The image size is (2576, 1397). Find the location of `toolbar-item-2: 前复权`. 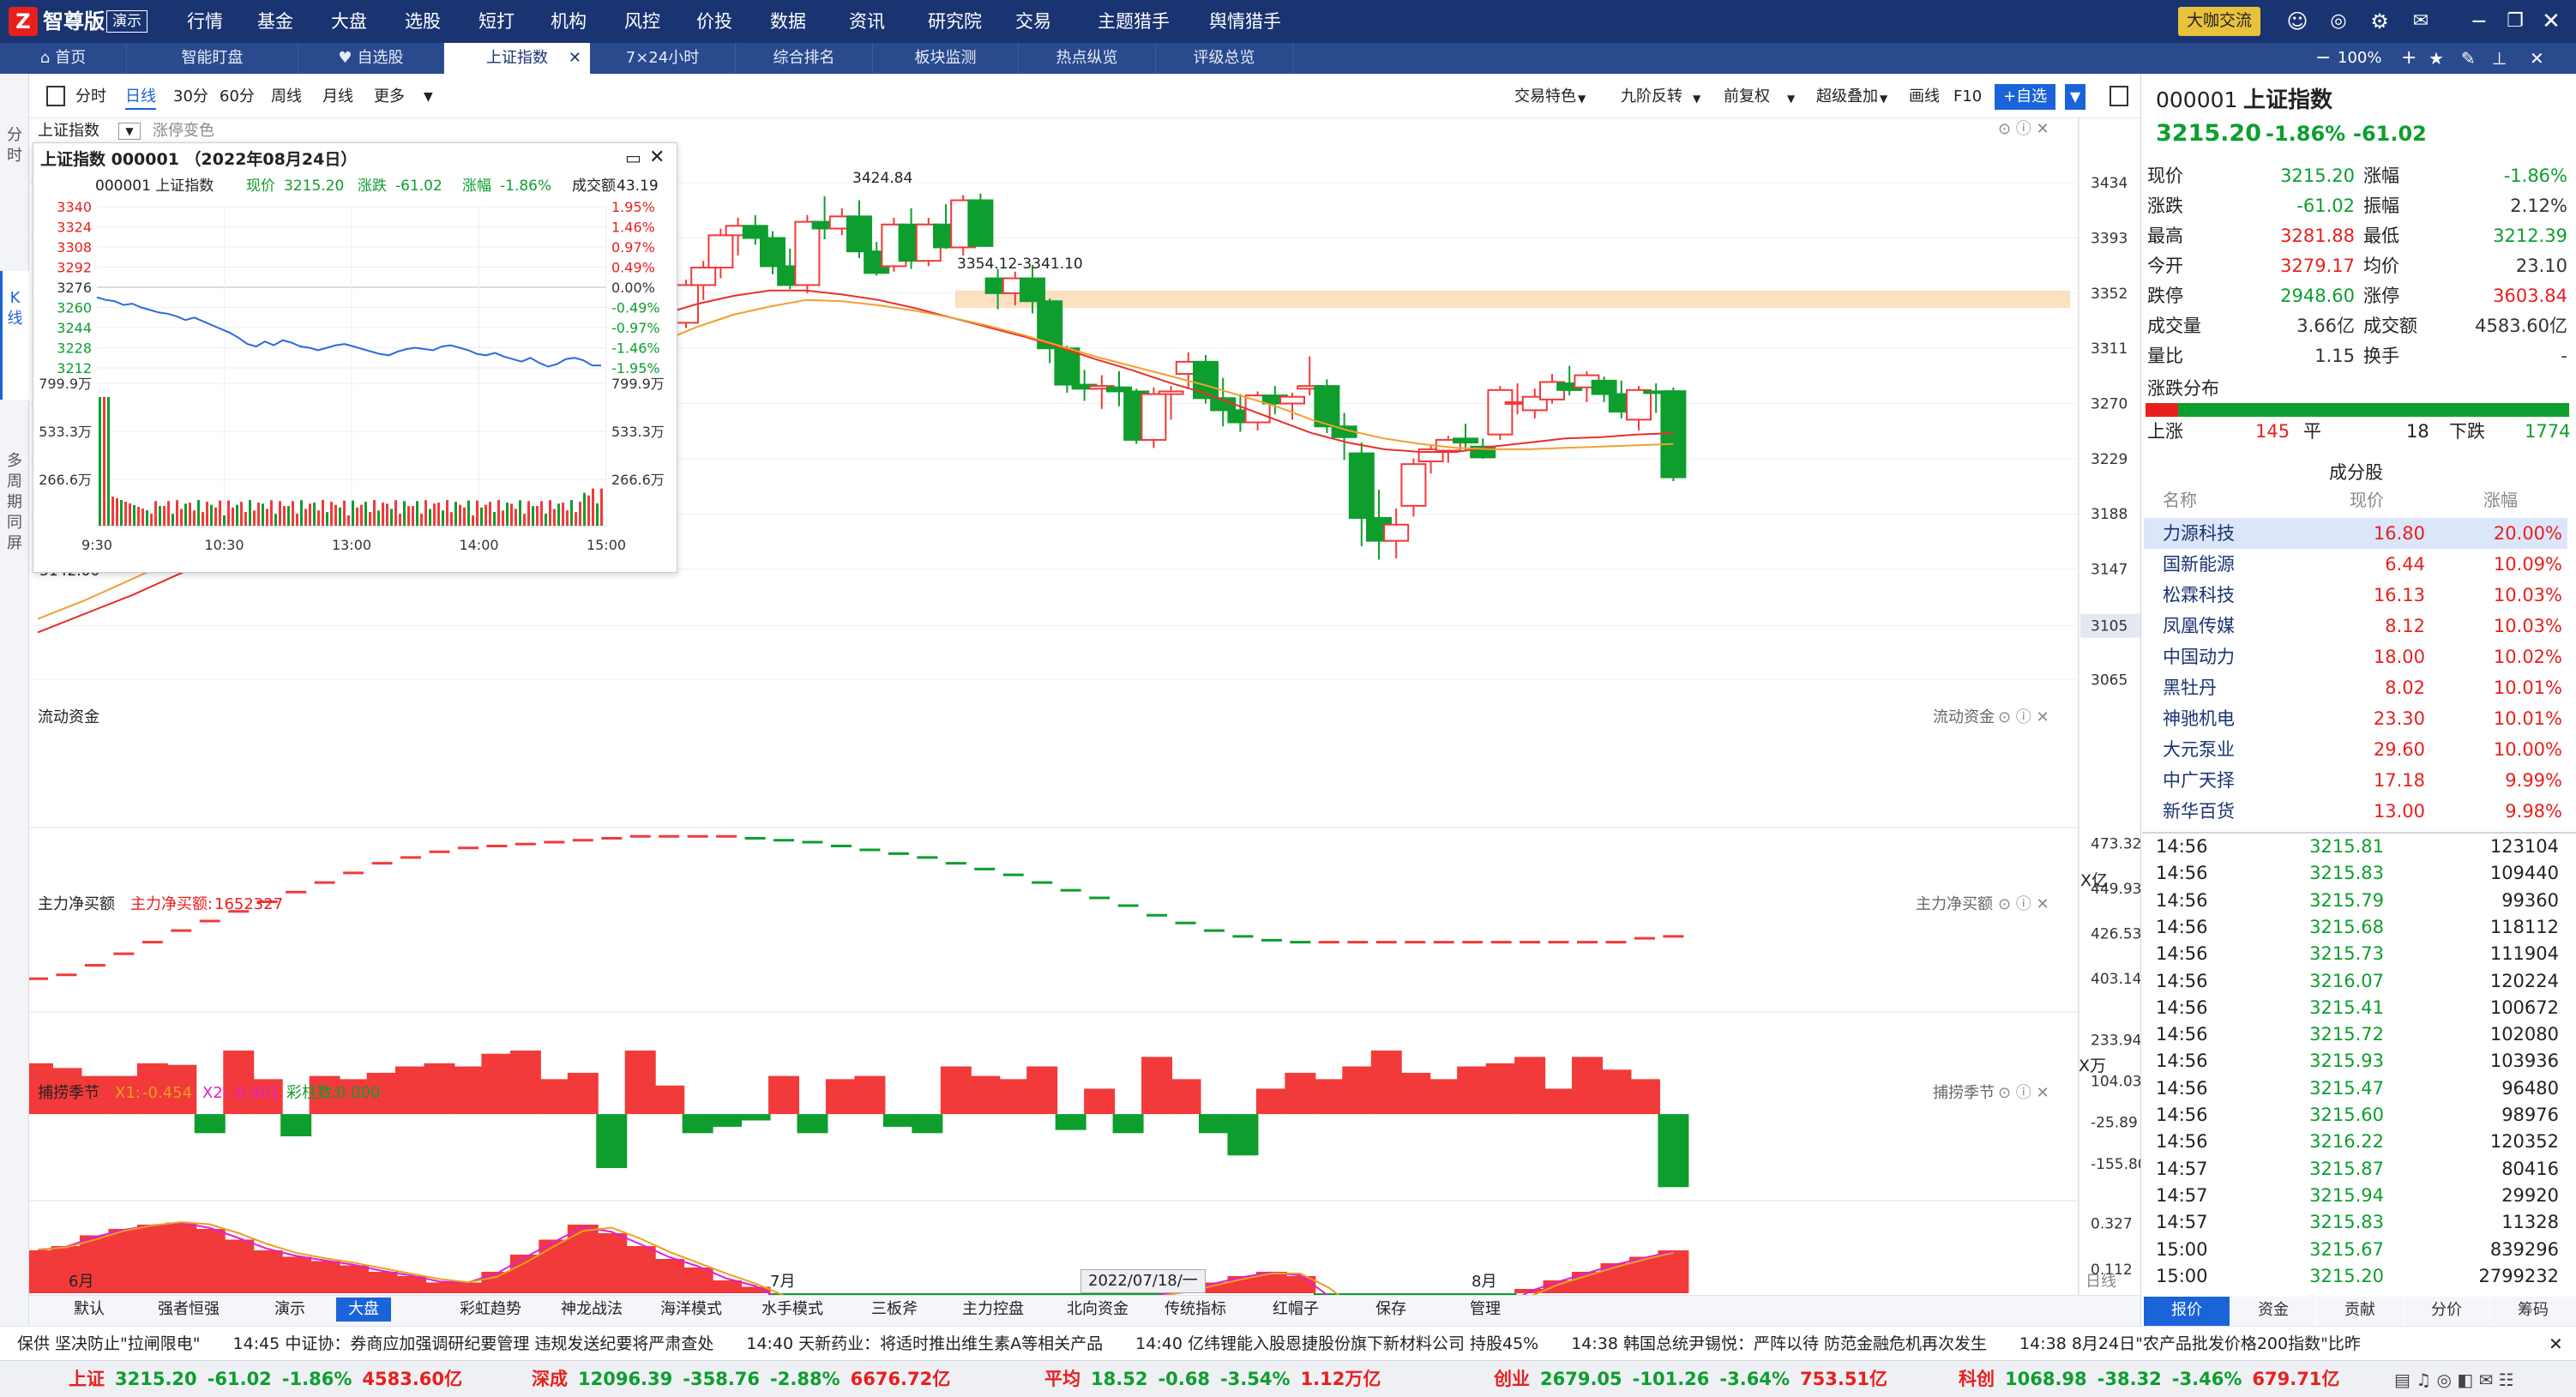

toolbar-item-2: 前复权 is located at coordinates (1747, 96).